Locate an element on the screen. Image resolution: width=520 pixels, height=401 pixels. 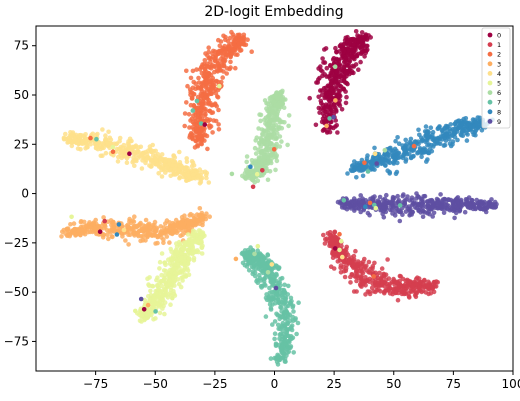
legend-label-5: 5 is located at coordinates (499, 84).